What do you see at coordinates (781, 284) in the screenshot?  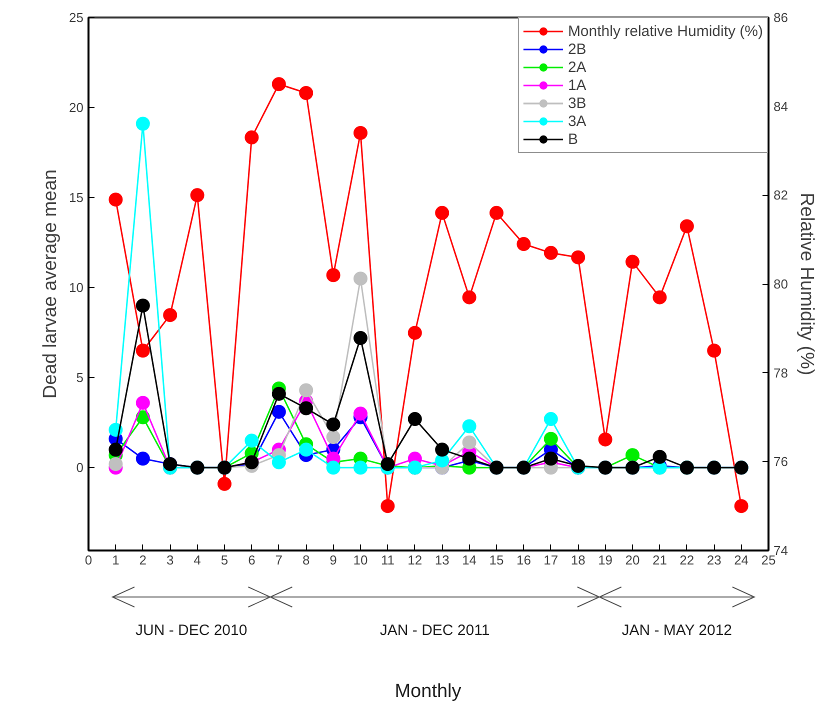 I see `y2-tick-label: 80` at bounding box center [781, 284].